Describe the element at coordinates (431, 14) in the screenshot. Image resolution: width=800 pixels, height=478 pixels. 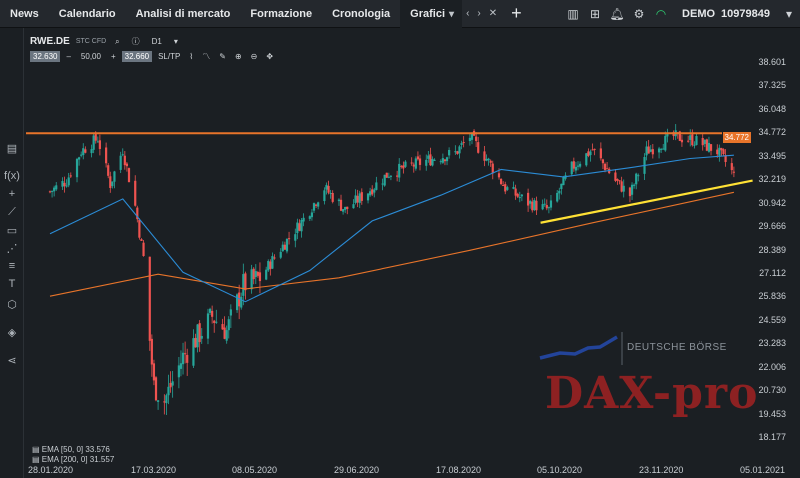
I see `tab-grafici: Grafici ▾` at that location.